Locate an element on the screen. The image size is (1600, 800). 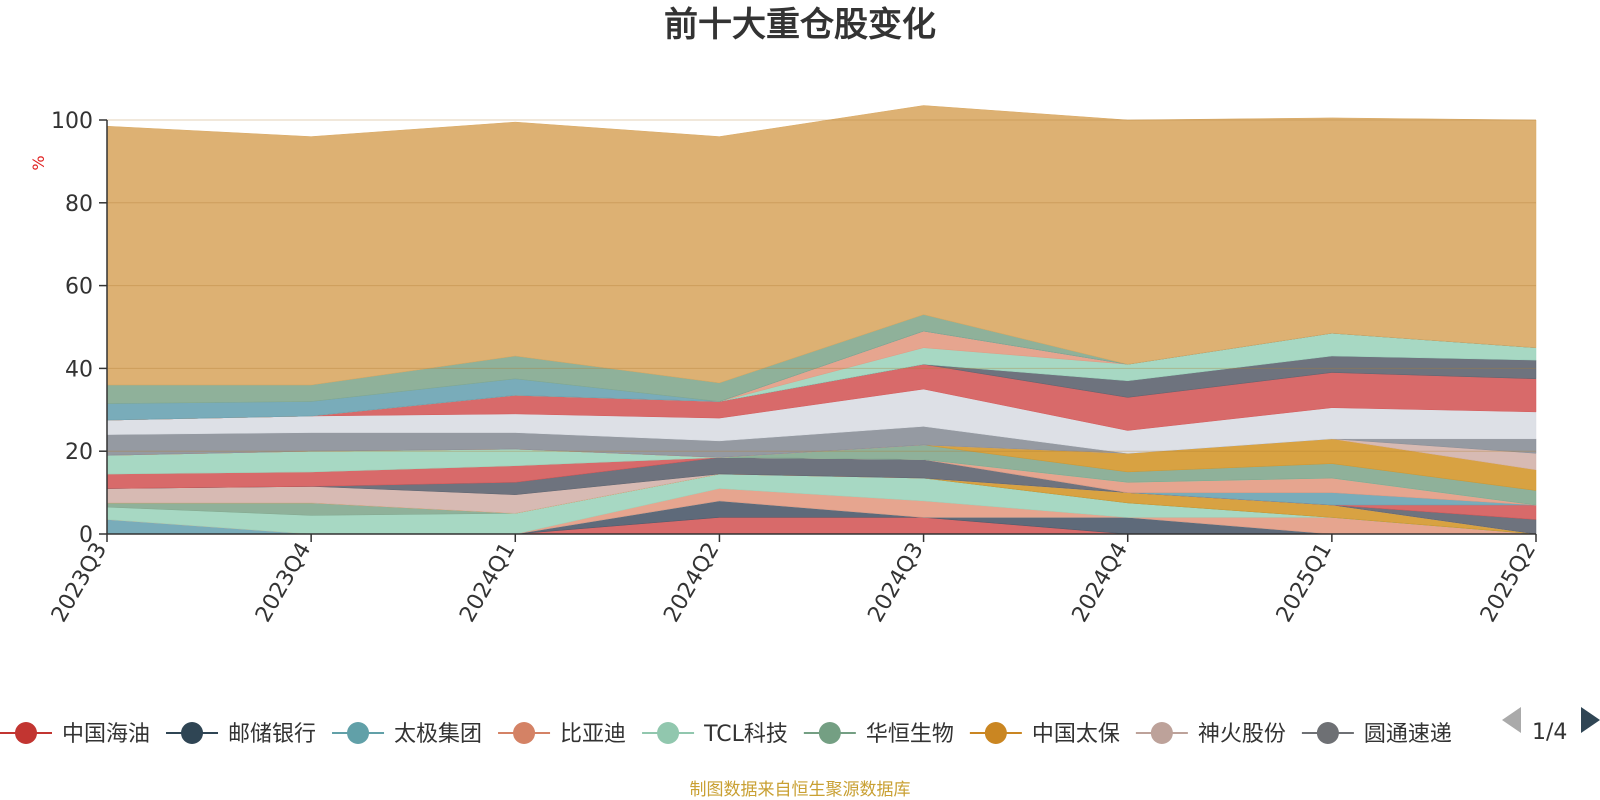
x-tick-label: 2024Q3 is located at coordinates (895, 583).